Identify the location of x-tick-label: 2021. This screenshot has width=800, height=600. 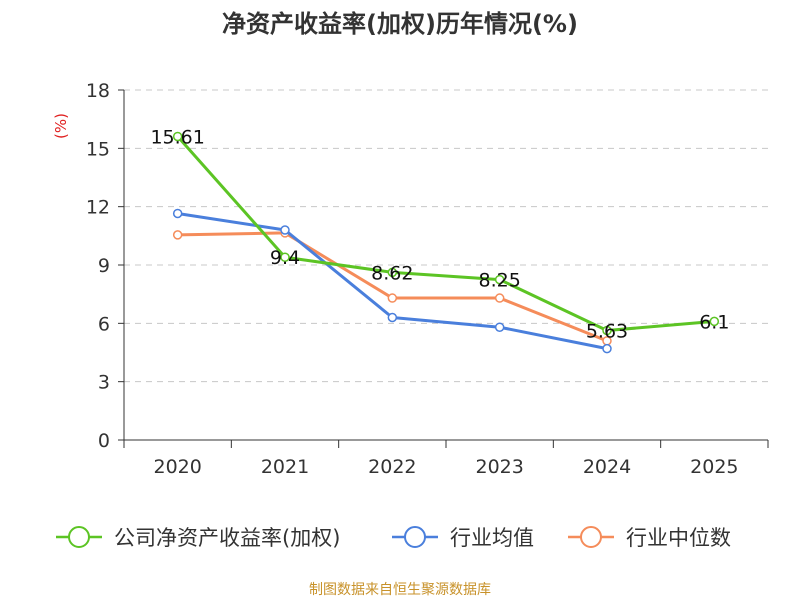
(285, 467).